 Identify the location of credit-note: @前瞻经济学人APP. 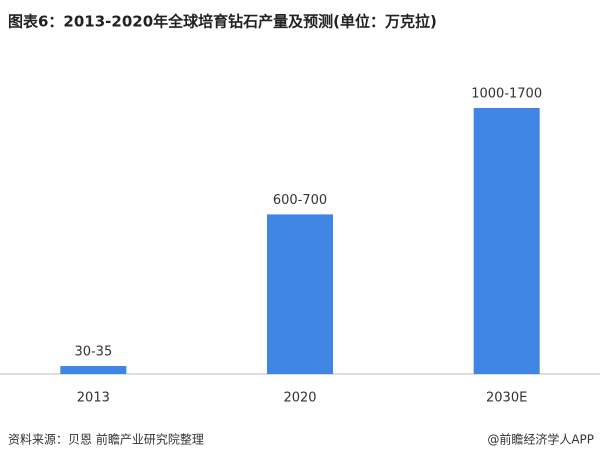
(540, 439).